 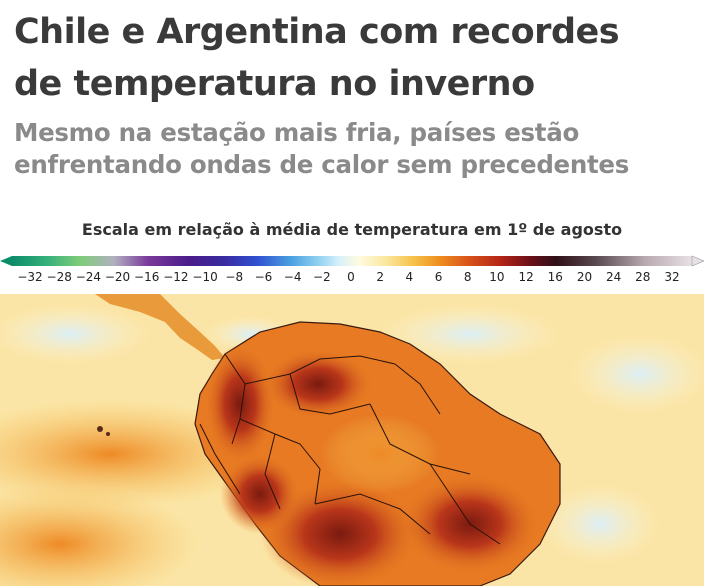 What do you see at coordinates (263, 277) in the screenshot?
I see `scale-tick-label: −6` at bounding box center [263, 277].